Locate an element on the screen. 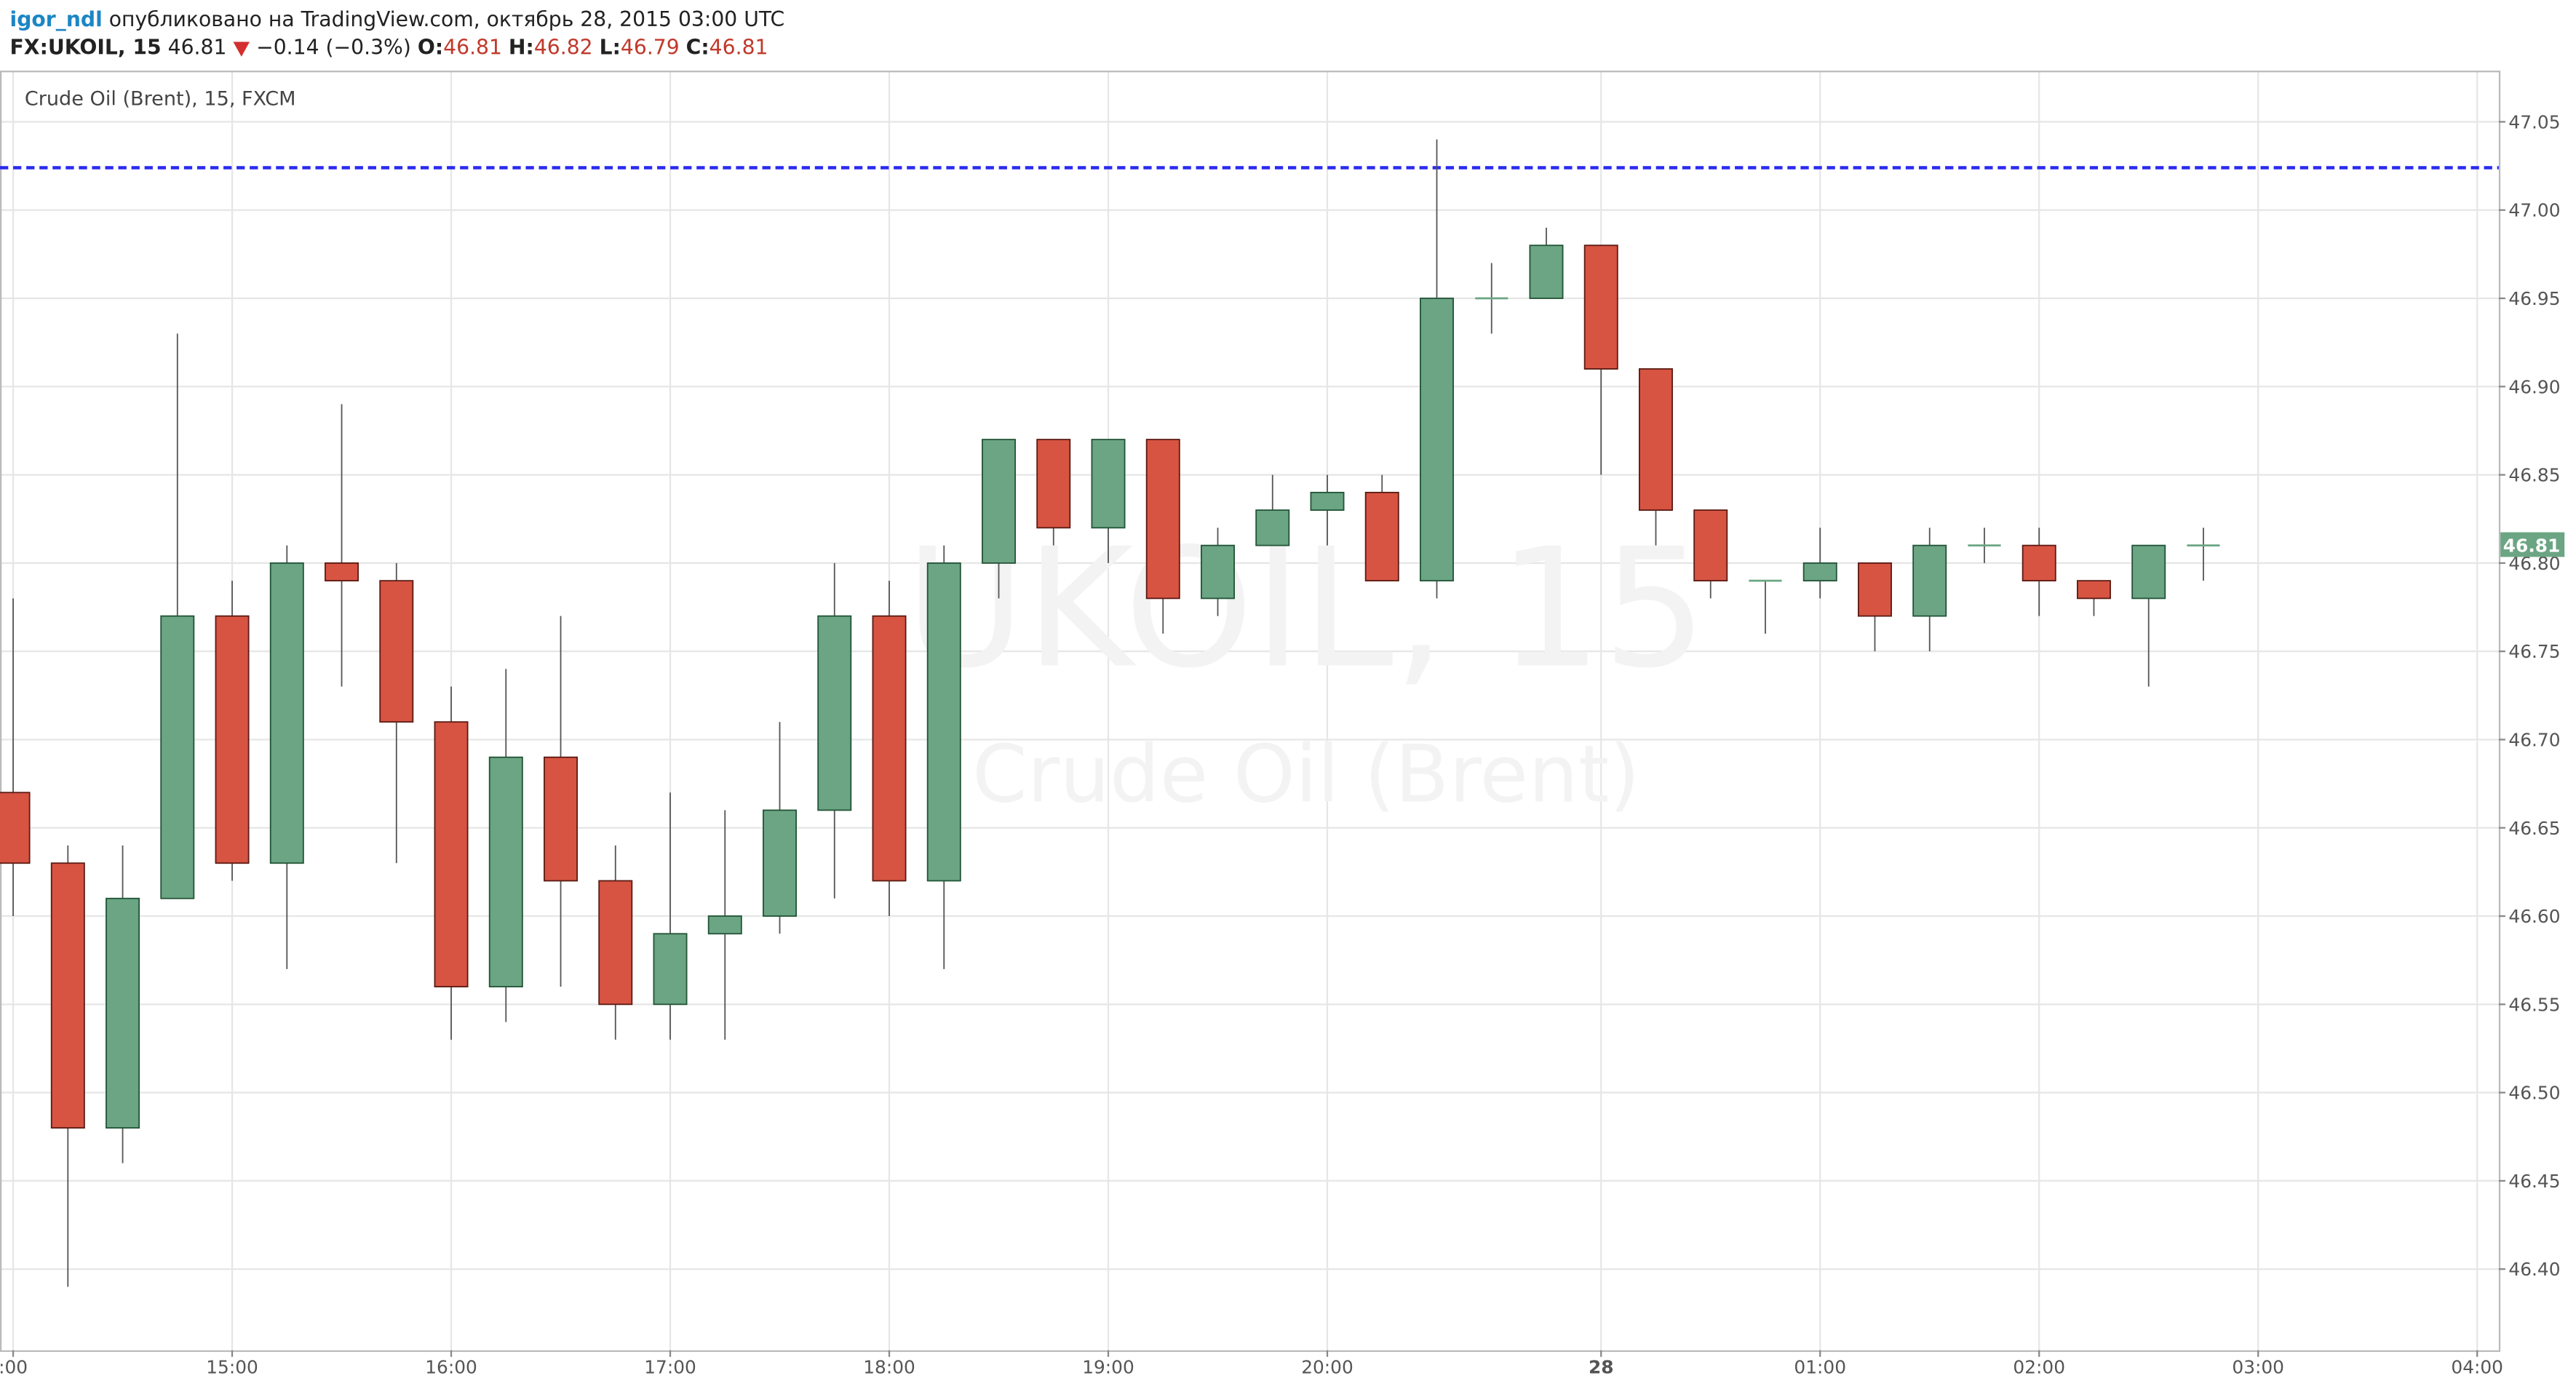  x-tick-label: 17:00 is located at coordinates (670, 1367).